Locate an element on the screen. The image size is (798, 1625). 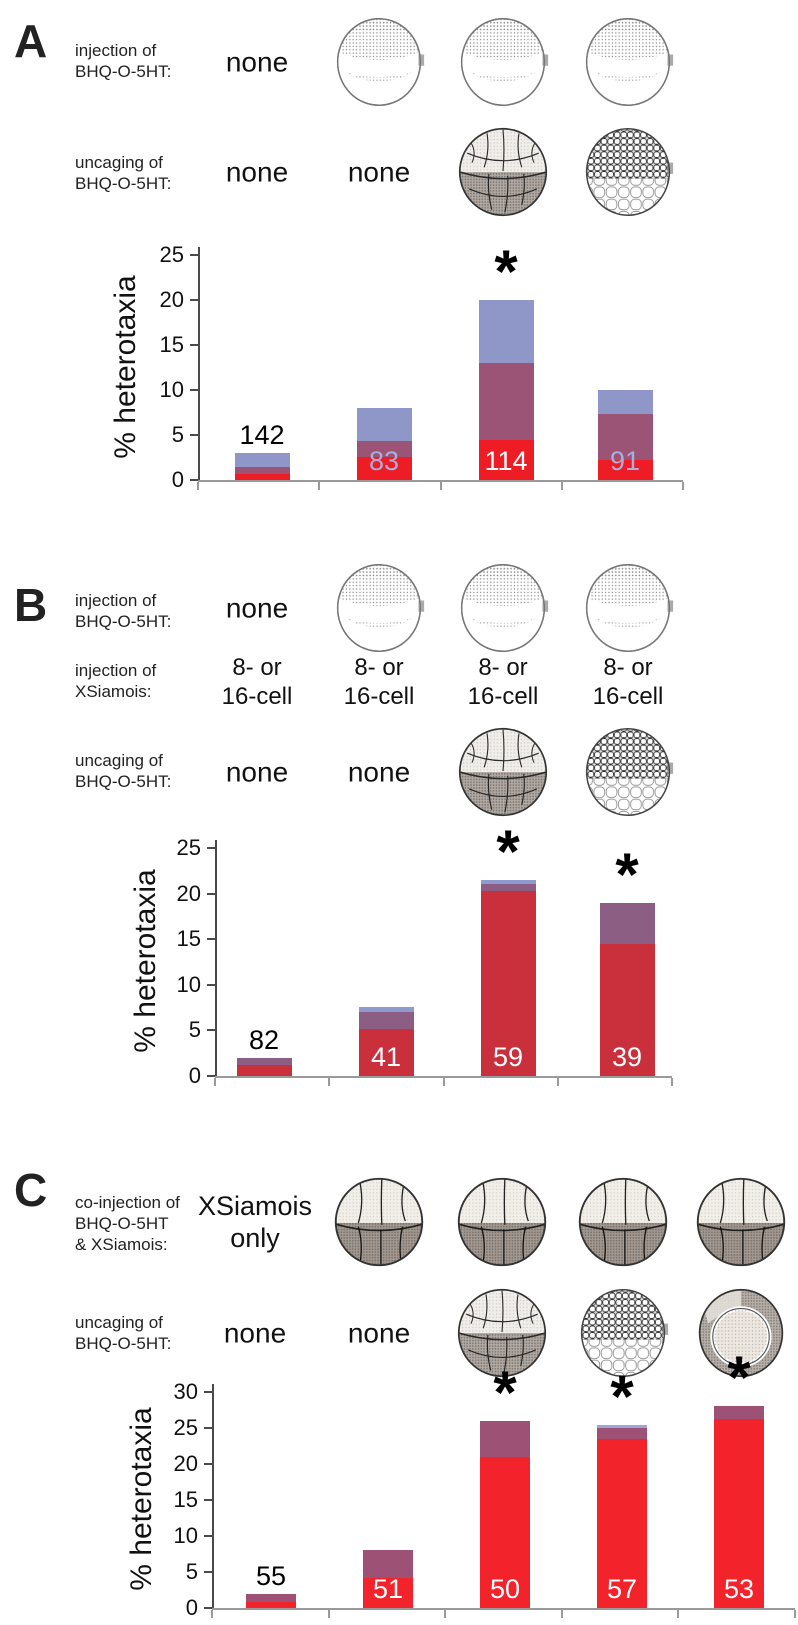
bar-n-label: 83 is located at coordinates (384, 461).